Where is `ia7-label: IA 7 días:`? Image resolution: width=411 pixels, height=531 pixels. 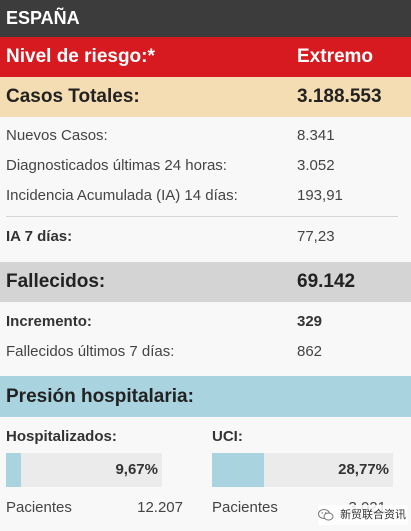 ia7-label: IA 7 días: is located at coordinates (39, 236).